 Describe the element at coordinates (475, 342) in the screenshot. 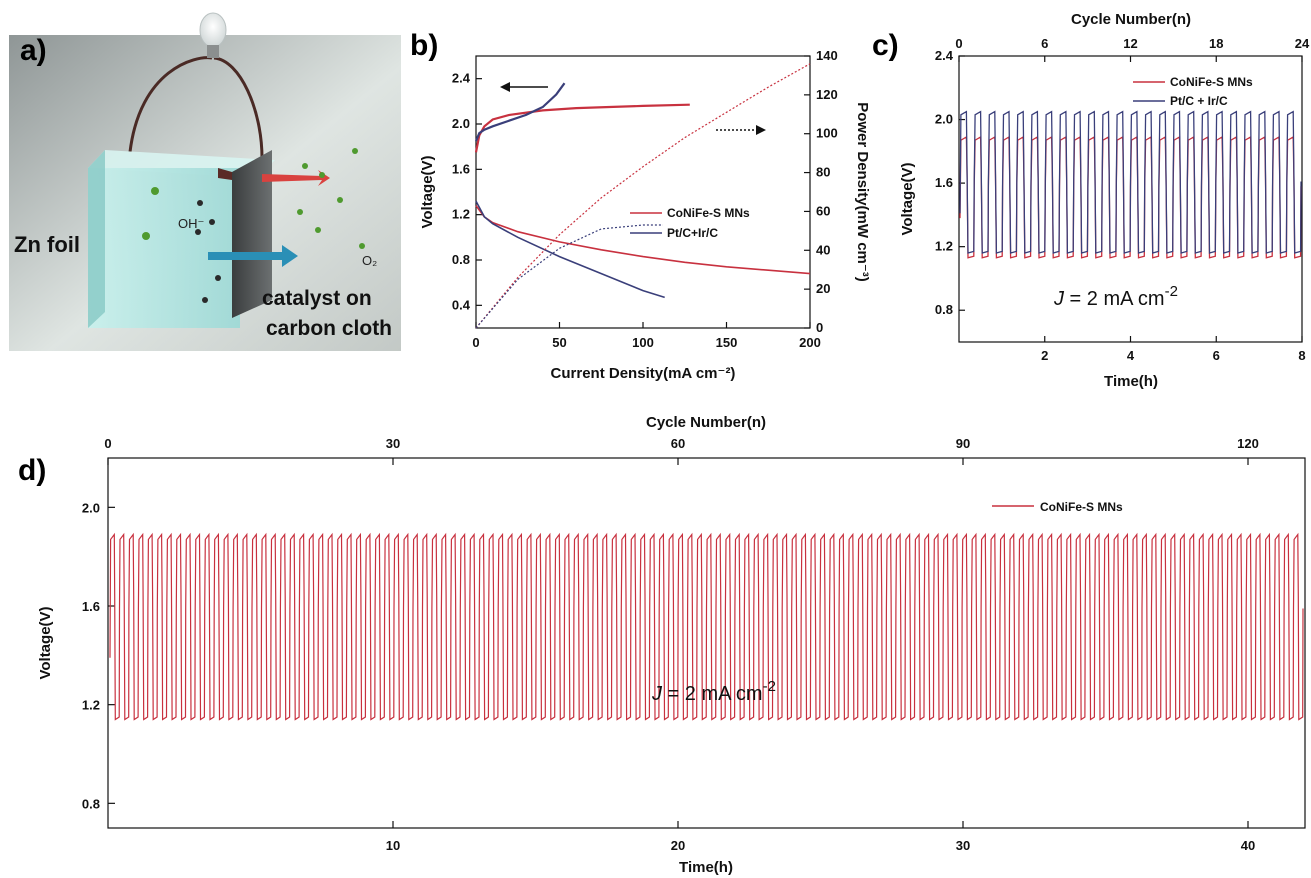

I see `x-tick-label: 0` at that location.